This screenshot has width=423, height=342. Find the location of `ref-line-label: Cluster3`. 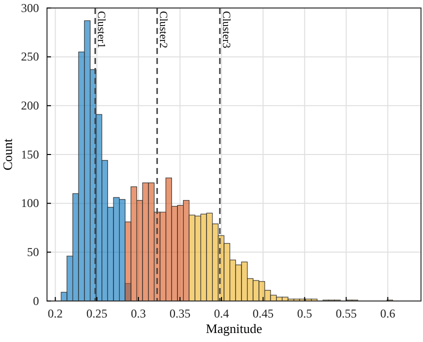

ref-line-label: Cluster3 is located at coordinates (226, 30).